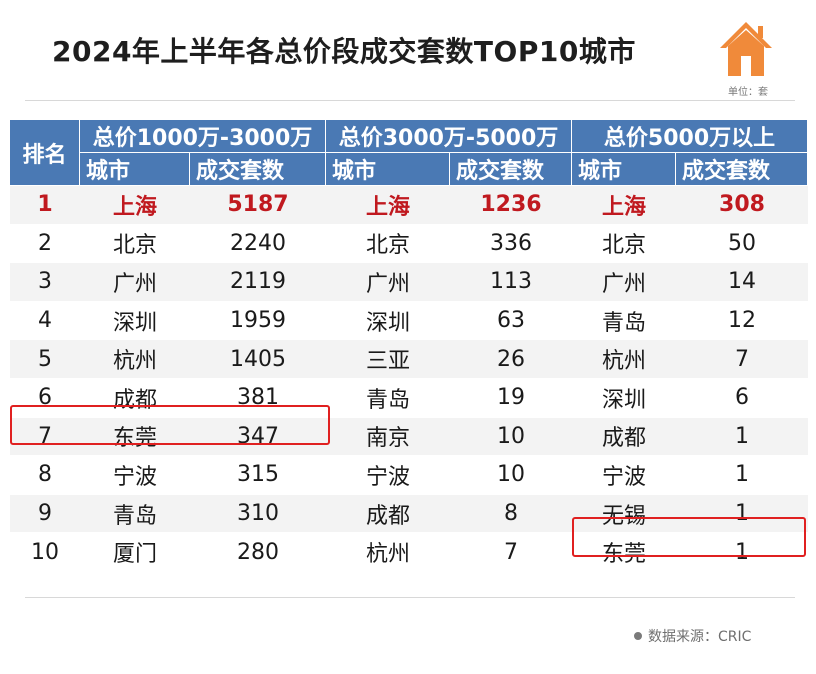 The image size is (816, 674). What do you see at coordinates (135, 552) in the screenshot?
I see `city-cell: 厦门` at bounding box center [135, 552].